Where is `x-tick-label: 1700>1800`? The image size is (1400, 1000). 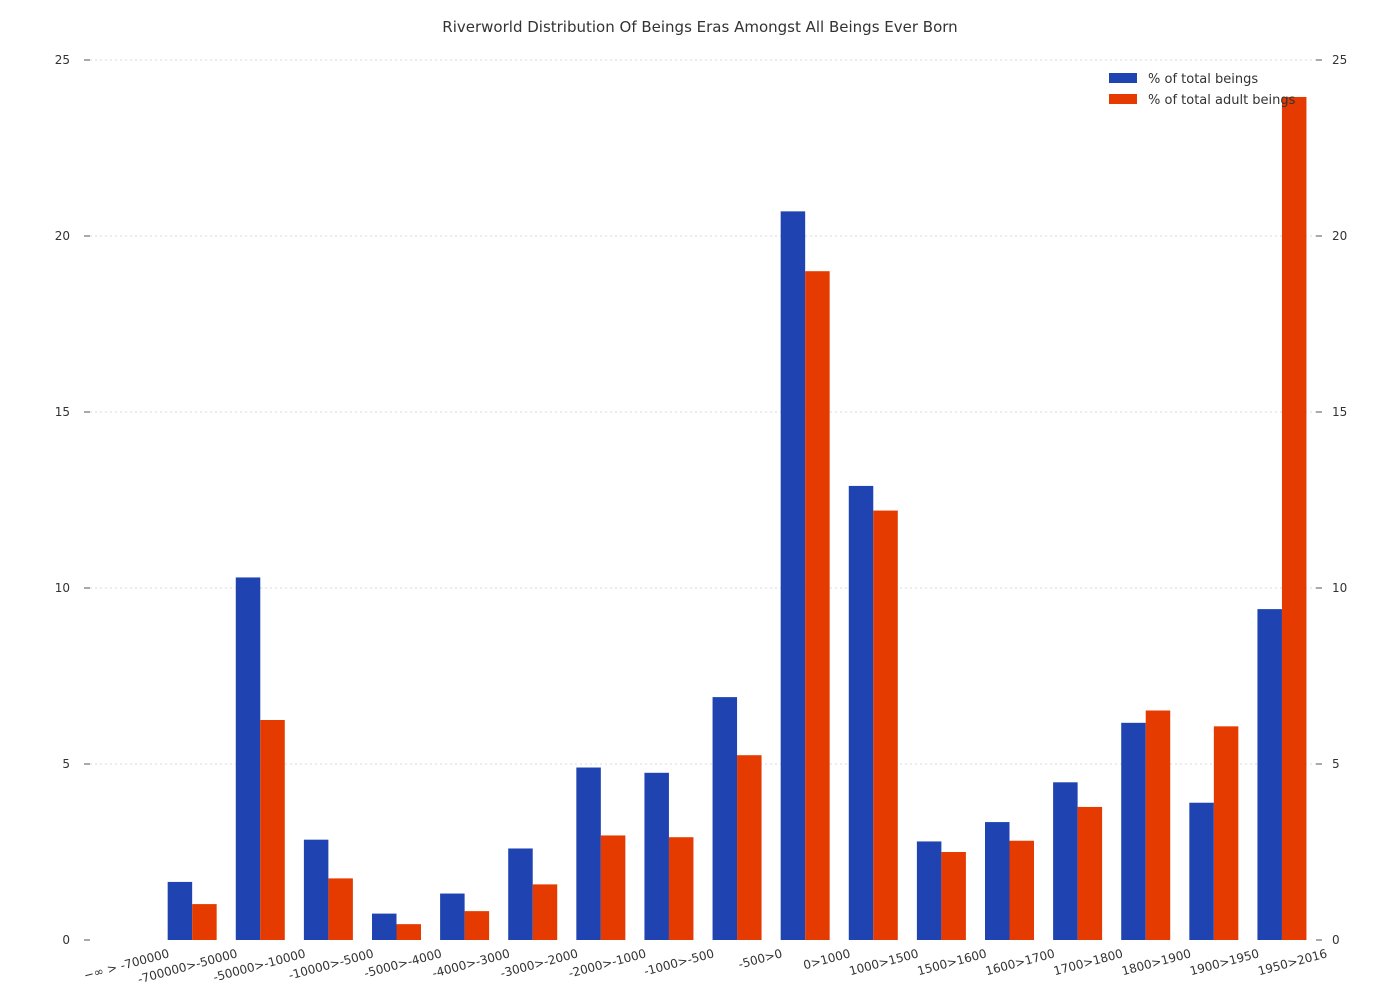
x-tick-label: 1700>1800 is located at coordinates (1088, 962).